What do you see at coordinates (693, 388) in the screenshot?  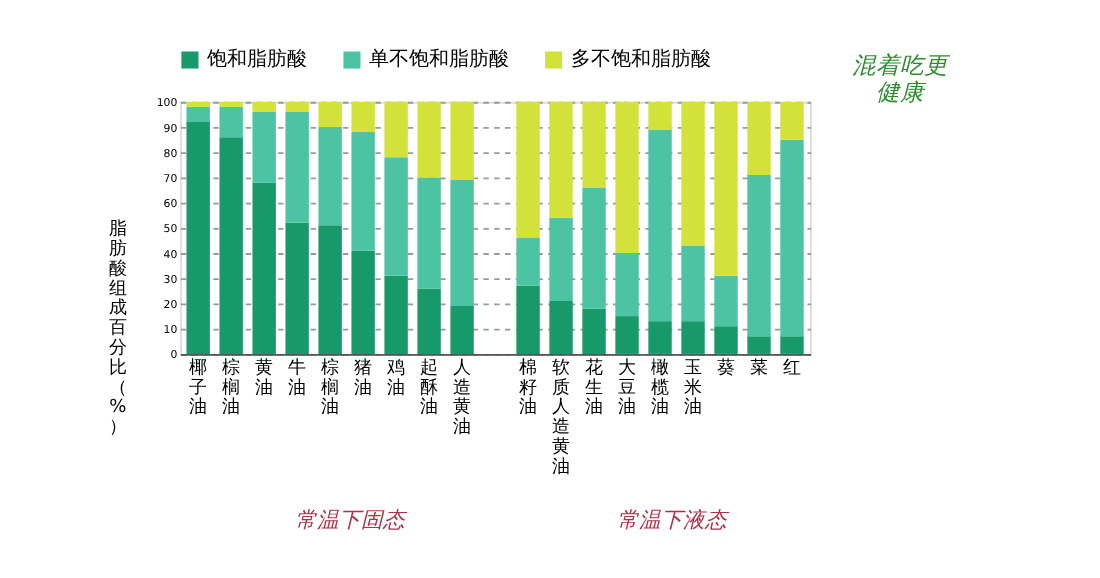 I see `x-tick-label: 玉米油` at bounding box center [693, 388].